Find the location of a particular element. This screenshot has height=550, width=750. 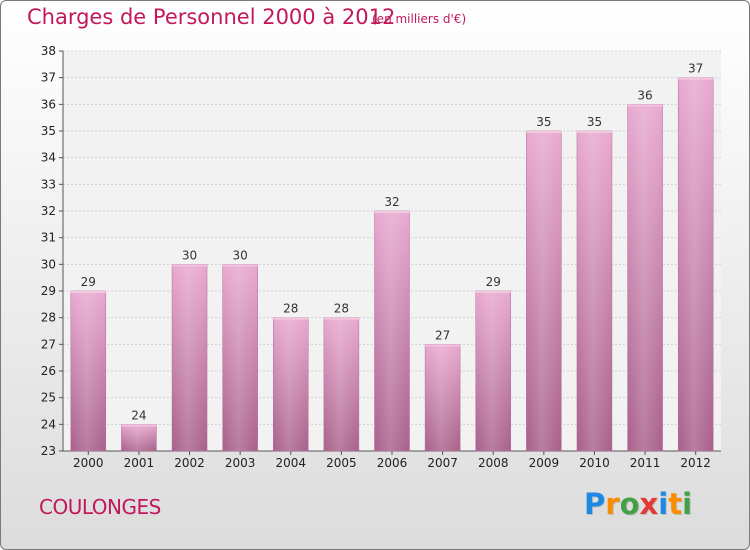

x-tick-label: 2000 is located at coordinates (88, 463).